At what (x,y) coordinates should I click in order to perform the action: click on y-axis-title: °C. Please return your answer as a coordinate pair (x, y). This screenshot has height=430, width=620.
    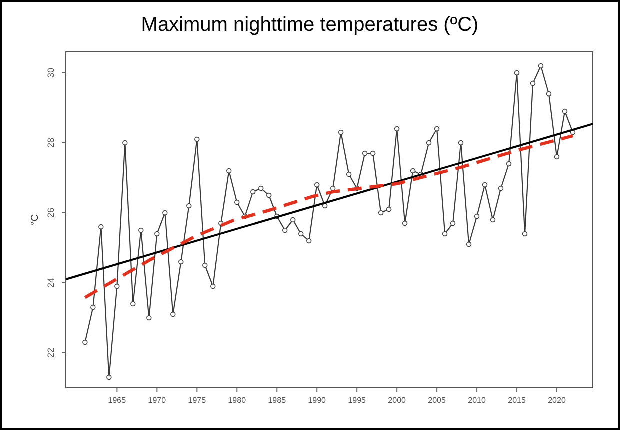
    Looking at the image, I should click on (35, 220).